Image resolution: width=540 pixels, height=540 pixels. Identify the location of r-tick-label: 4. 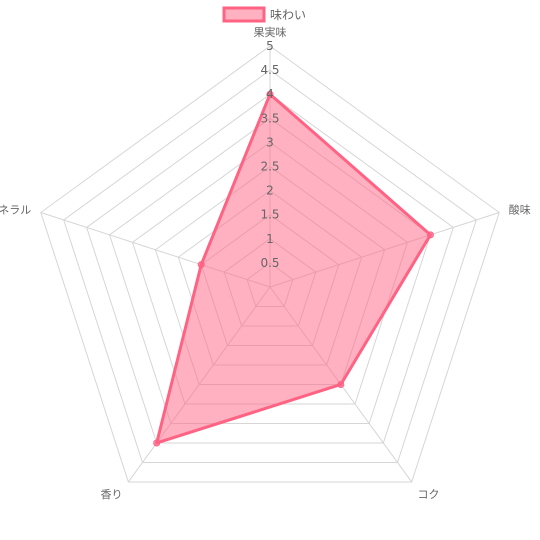
(270, 94).